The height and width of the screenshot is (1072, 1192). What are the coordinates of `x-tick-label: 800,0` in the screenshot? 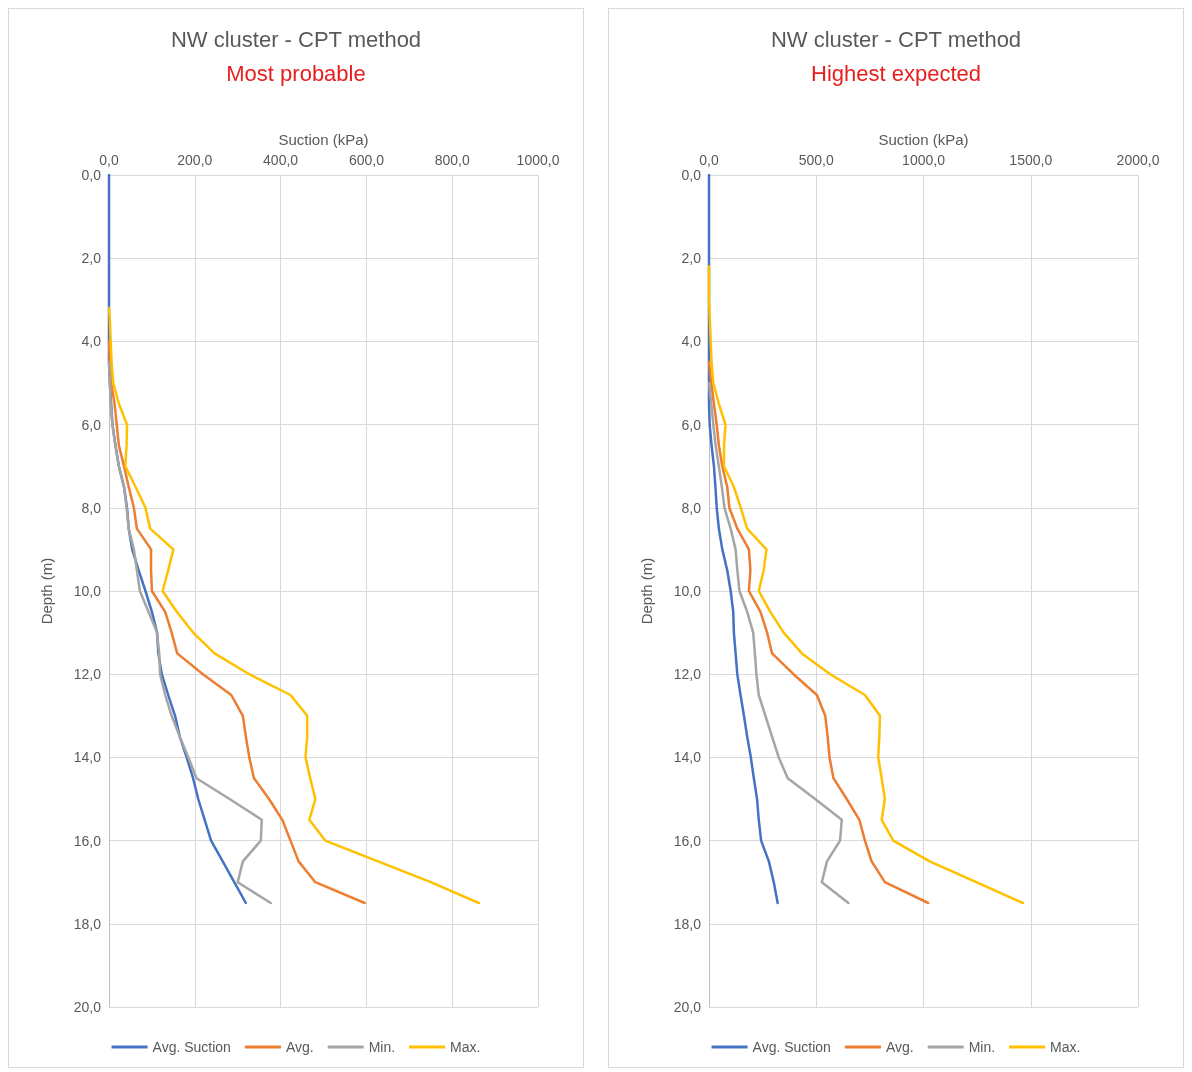 It's located at (452, 160).